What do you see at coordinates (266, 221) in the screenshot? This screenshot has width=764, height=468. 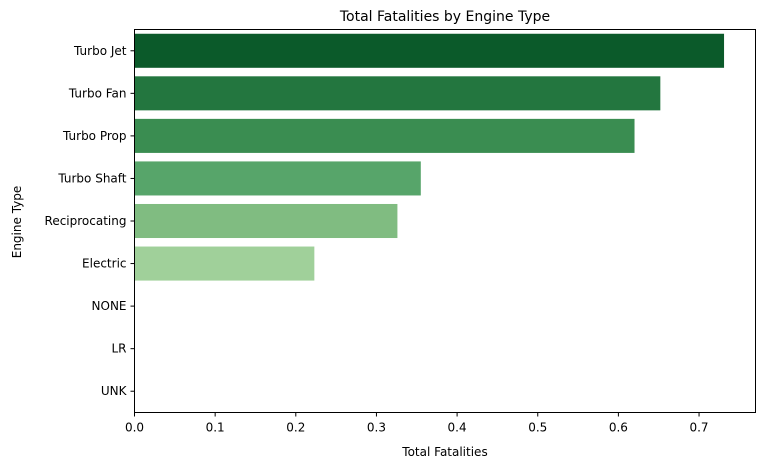 I see `bar-reciprocating` at bounding box center [266, 221].